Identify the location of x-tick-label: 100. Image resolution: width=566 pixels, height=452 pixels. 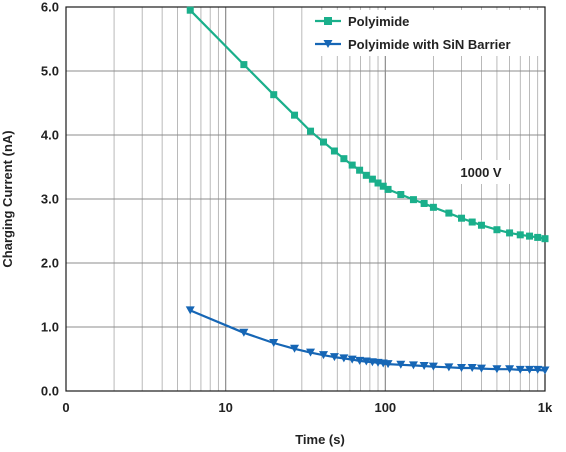
(385, 407).